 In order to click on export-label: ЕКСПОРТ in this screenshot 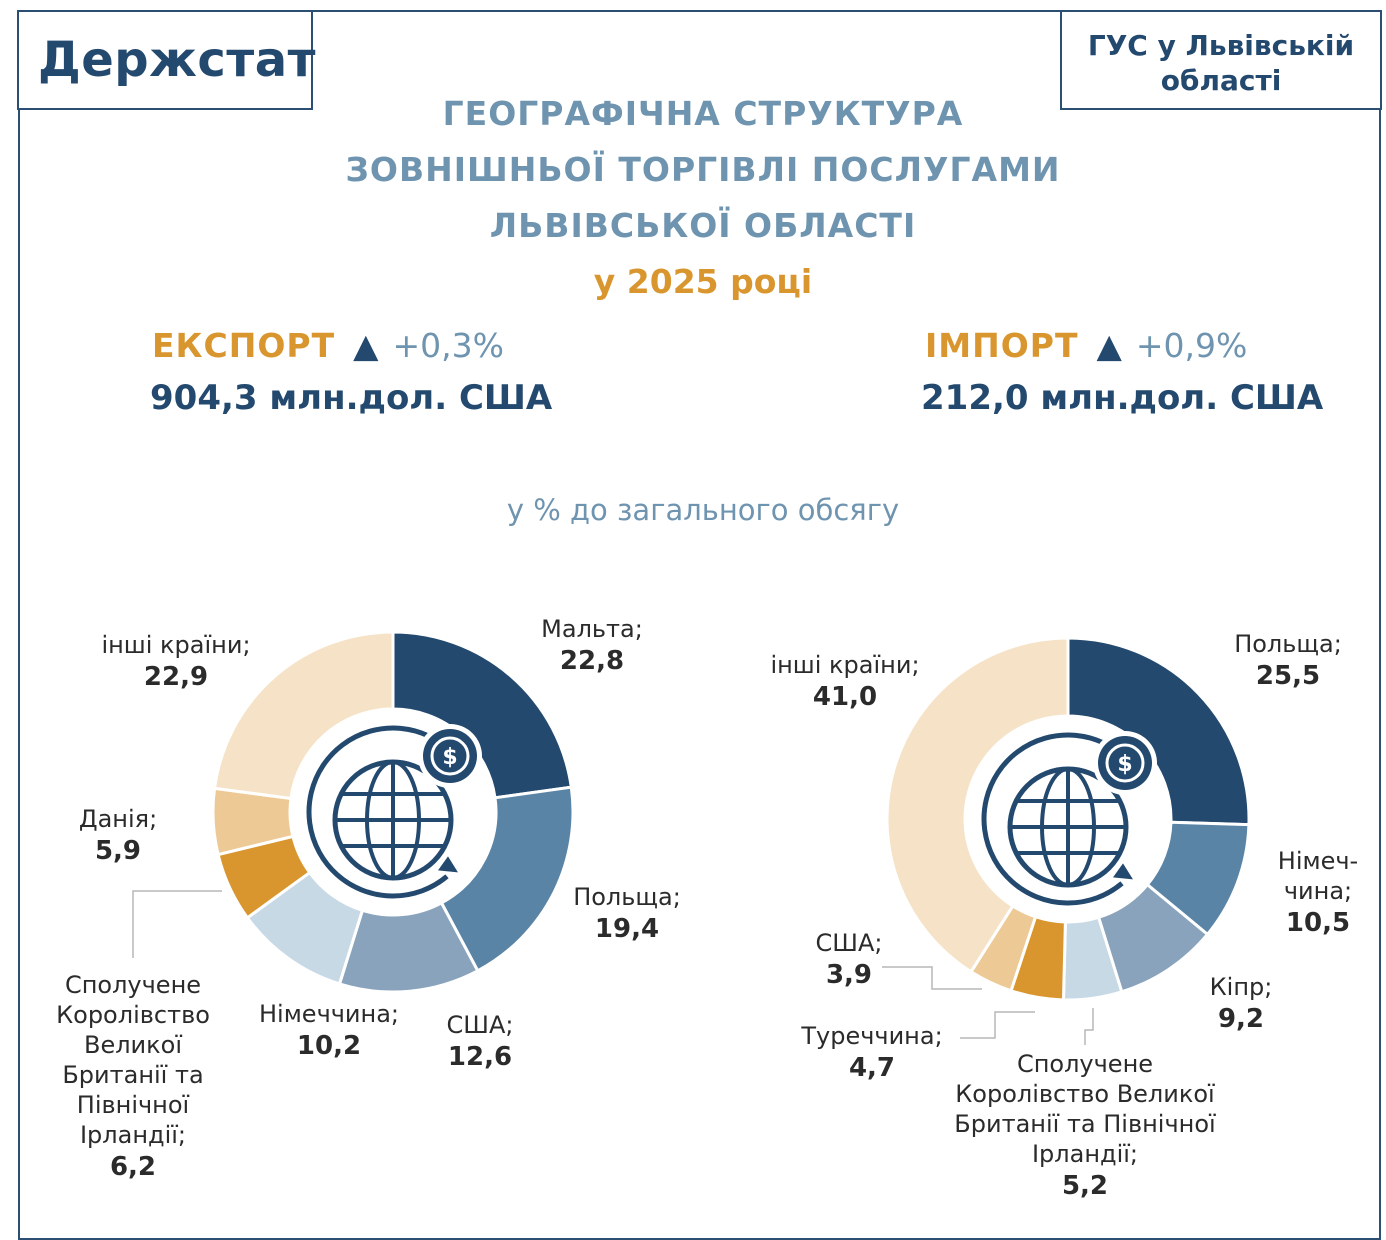, I will do `click(244, 345)`.